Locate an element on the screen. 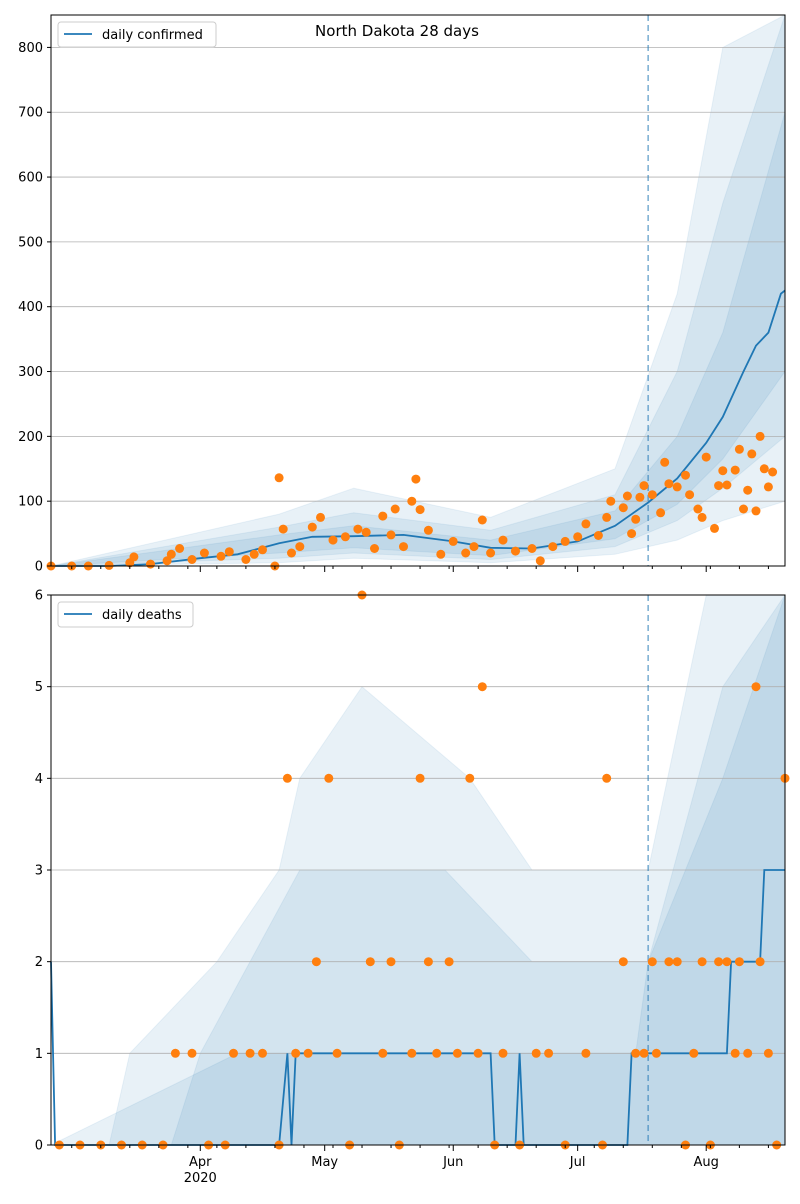 The image size is (800, 1204). x-tick-label: Jul is located at coordinates (577, 1162).